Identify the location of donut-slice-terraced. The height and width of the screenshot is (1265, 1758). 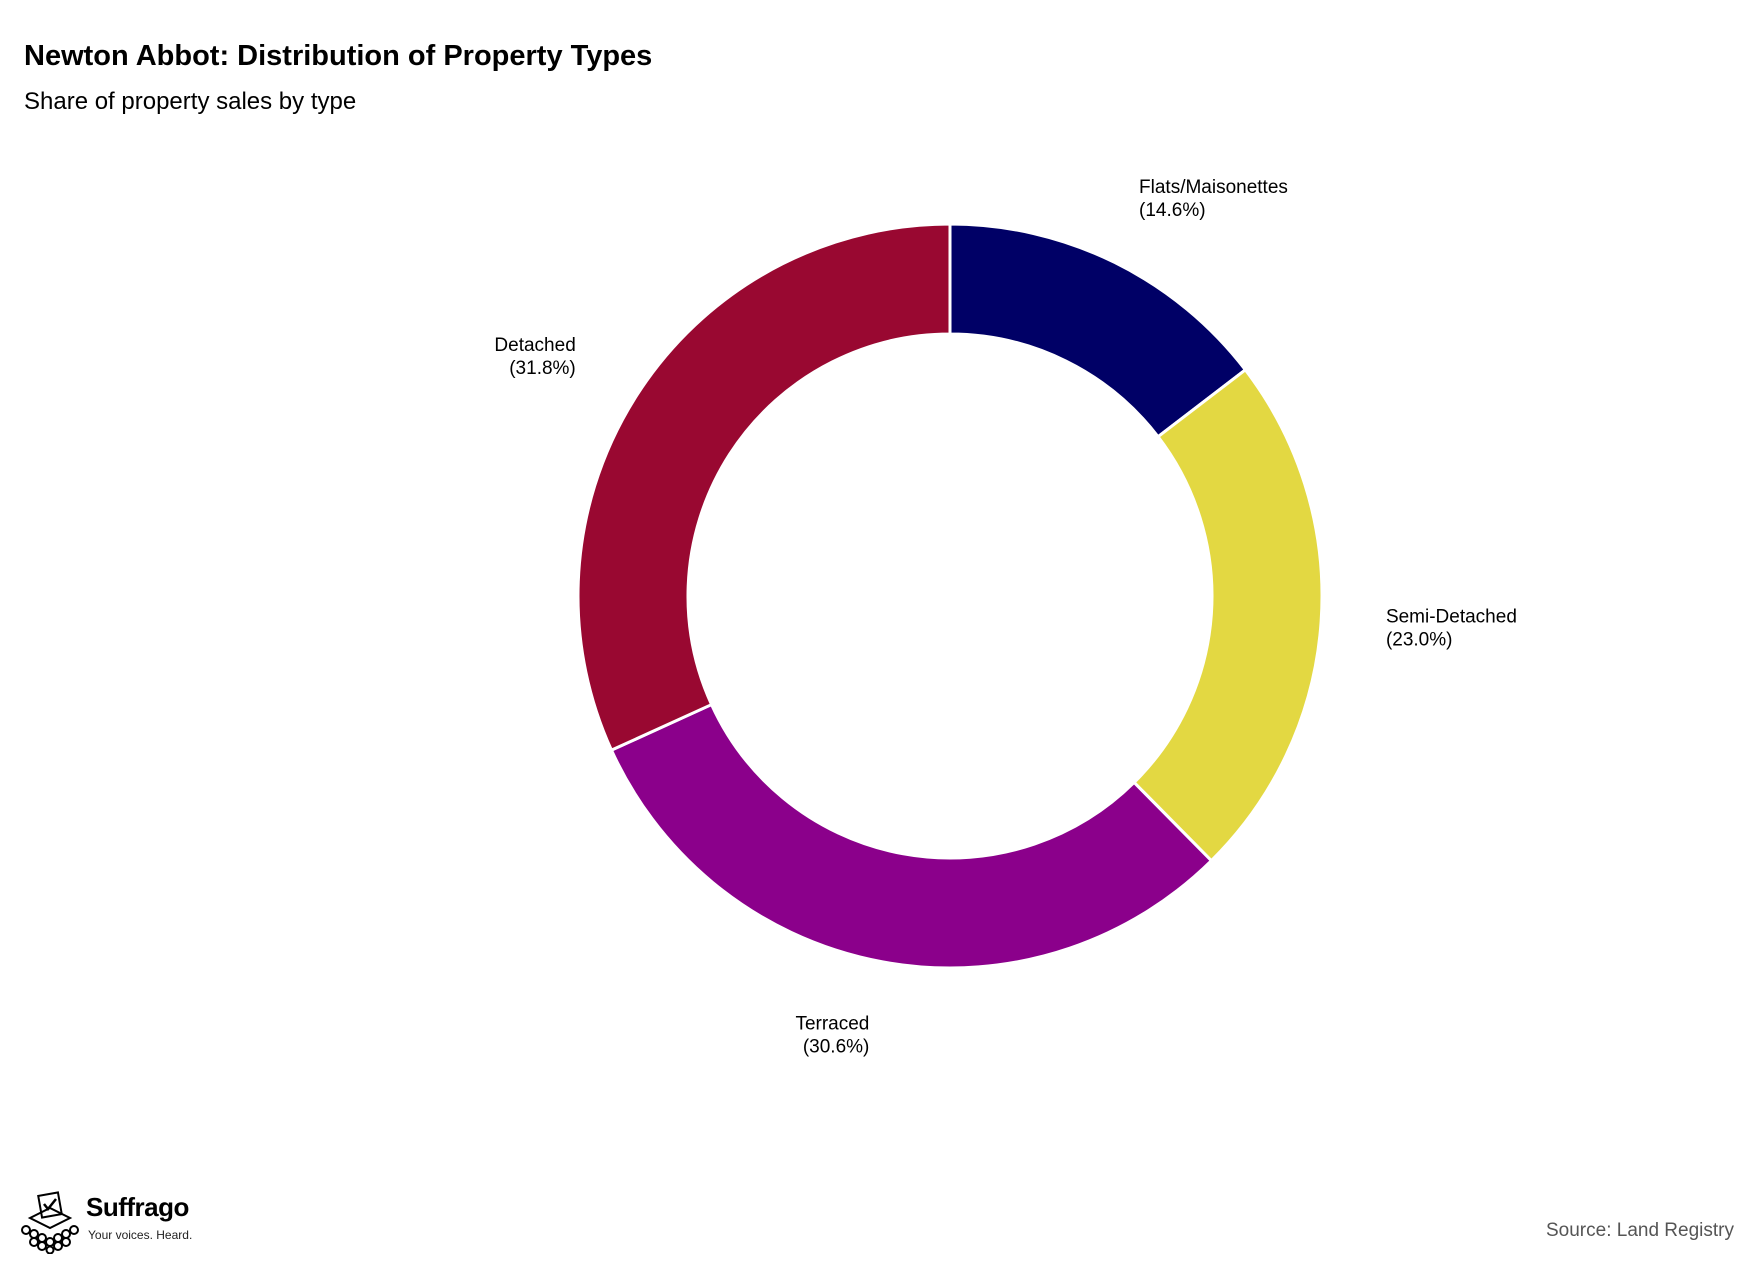
(911, 836).